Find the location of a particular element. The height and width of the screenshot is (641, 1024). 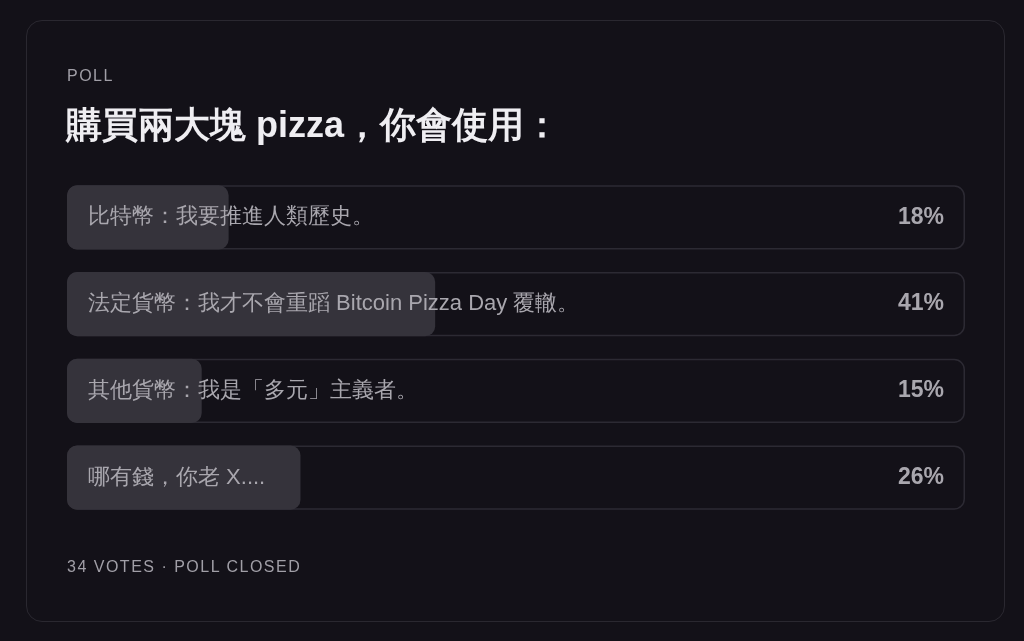

y-tick-label: 法定貨幣：我才不會重蹈 Bitcoin Pizza Day 覆轍。 is located at coordinates (334, 303).